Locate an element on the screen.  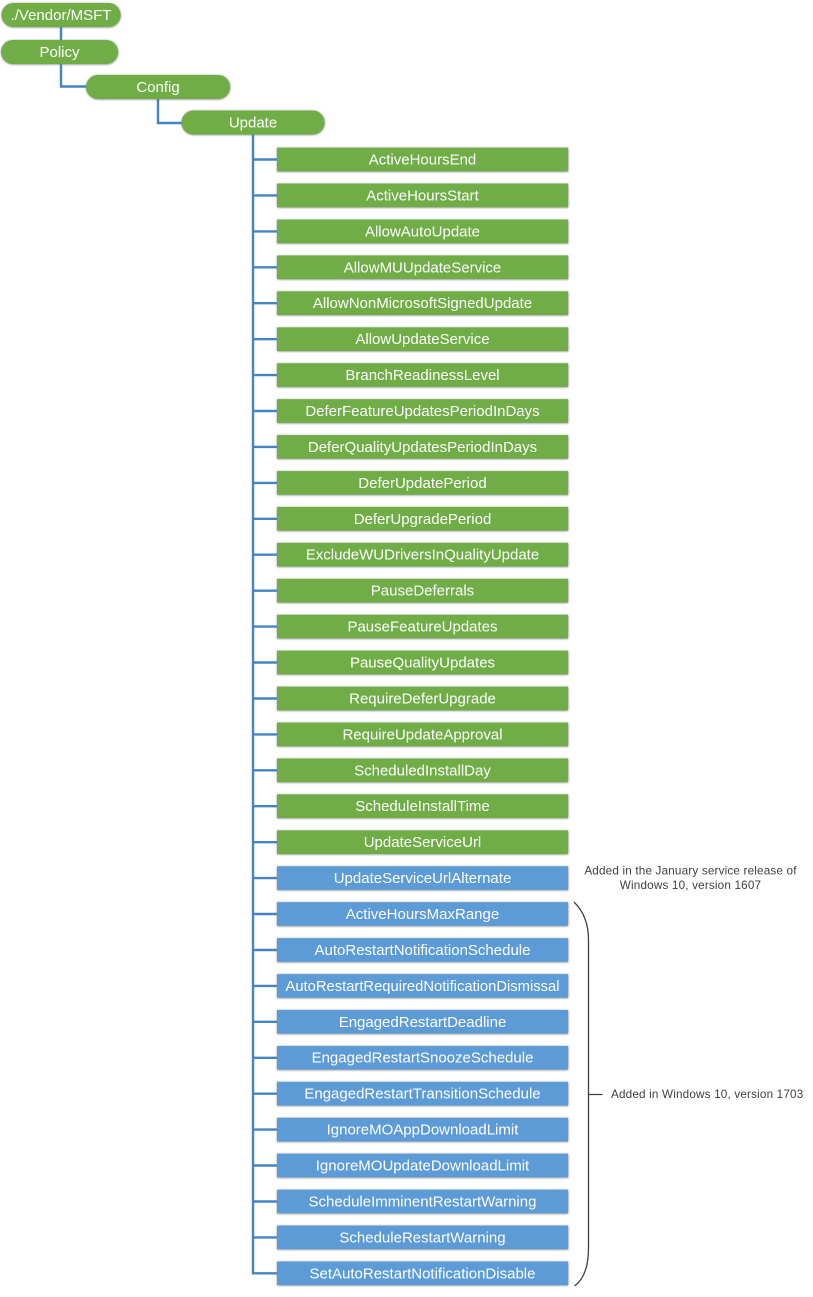
svg-text:Added in Windows 10, version 1: Added in Windows 10, version 1703 is located at coordinates (707, 1094).